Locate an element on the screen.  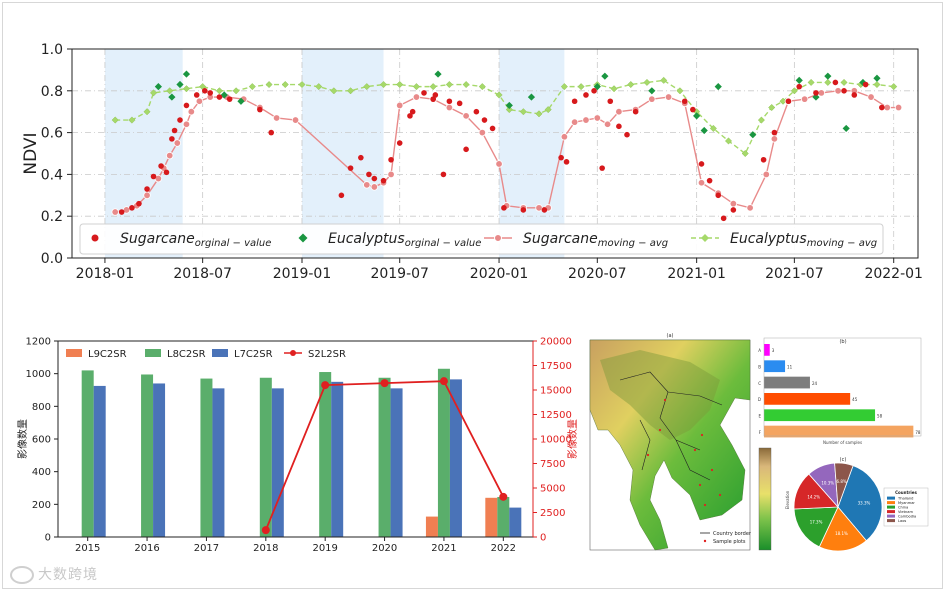
x-tick-label: 2022-01 is located at coordinates (893, 274).